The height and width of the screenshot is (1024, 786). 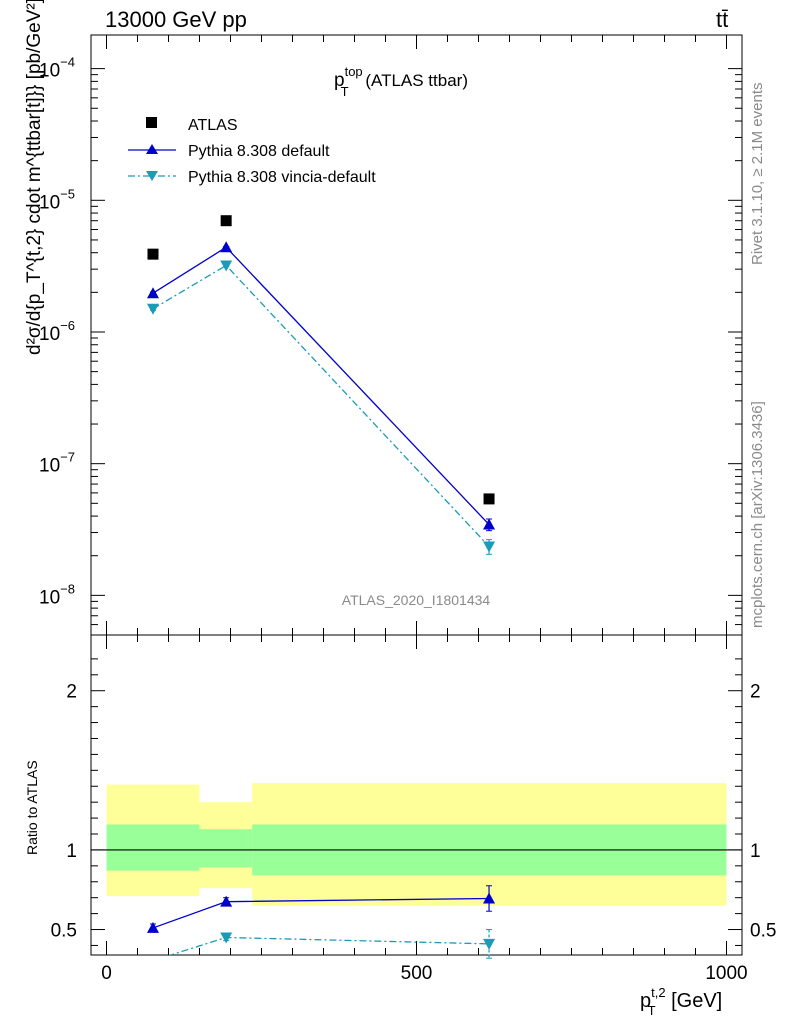 What do you see at coordinates (67, 62) in the screenshot?
I see `main-ytick-exp: −4` at bounding box center [67, 62].